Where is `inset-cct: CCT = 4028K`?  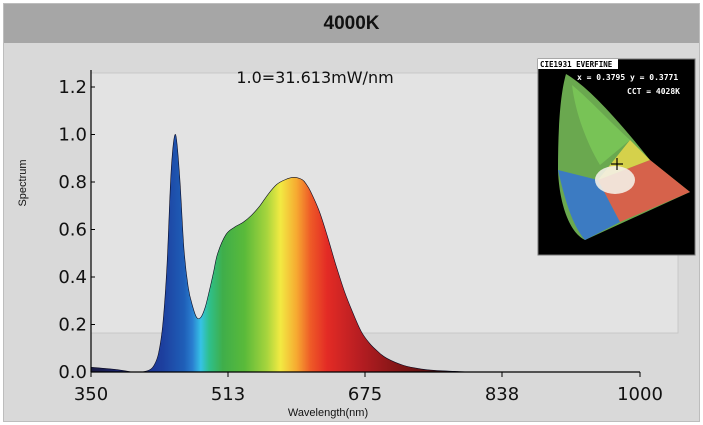
inset-cct: CCT = 4028K is located at coordinates (653, 91).